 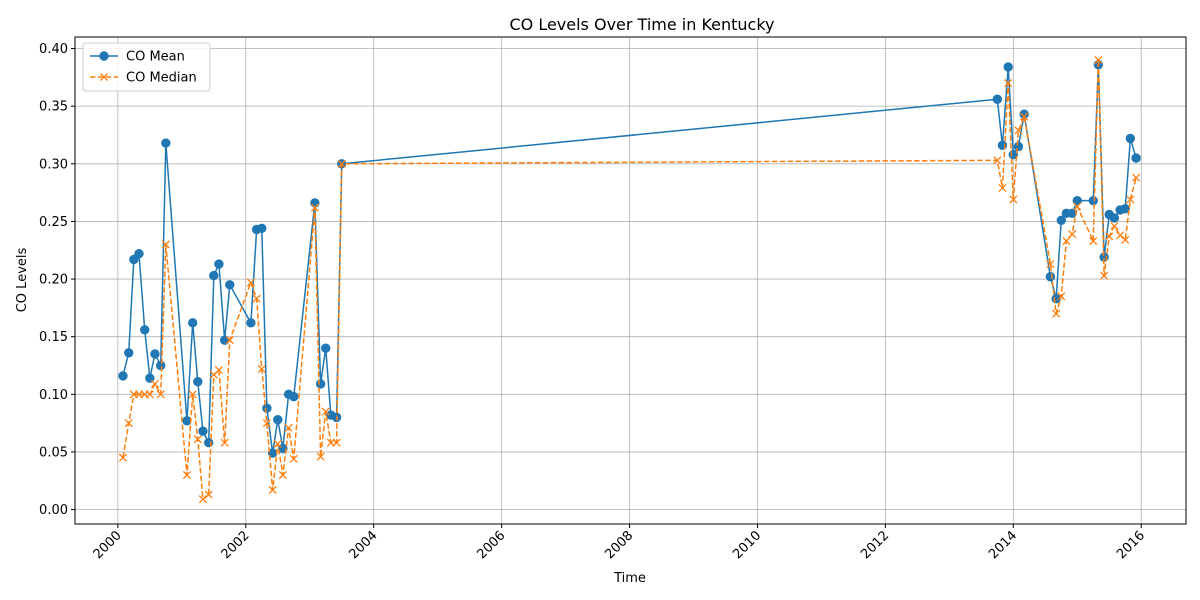 I want to click on y-tick-label: 0.05, so click(x=53, y=452).